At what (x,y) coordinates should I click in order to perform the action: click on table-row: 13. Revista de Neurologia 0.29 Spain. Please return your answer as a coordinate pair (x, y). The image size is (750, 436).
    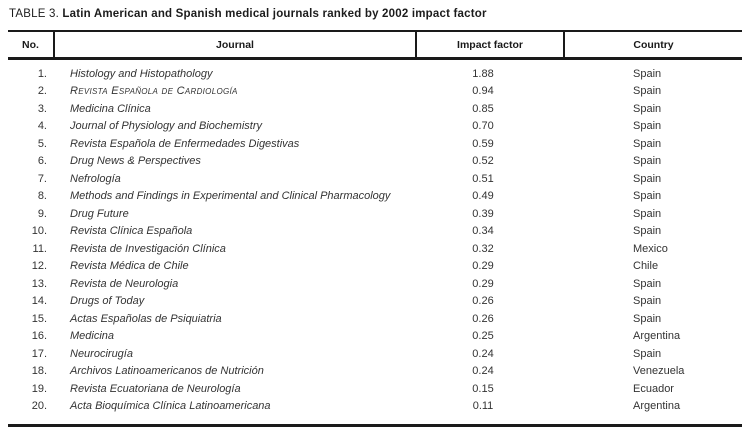
    Looking at the image, I should click on (375, 284).